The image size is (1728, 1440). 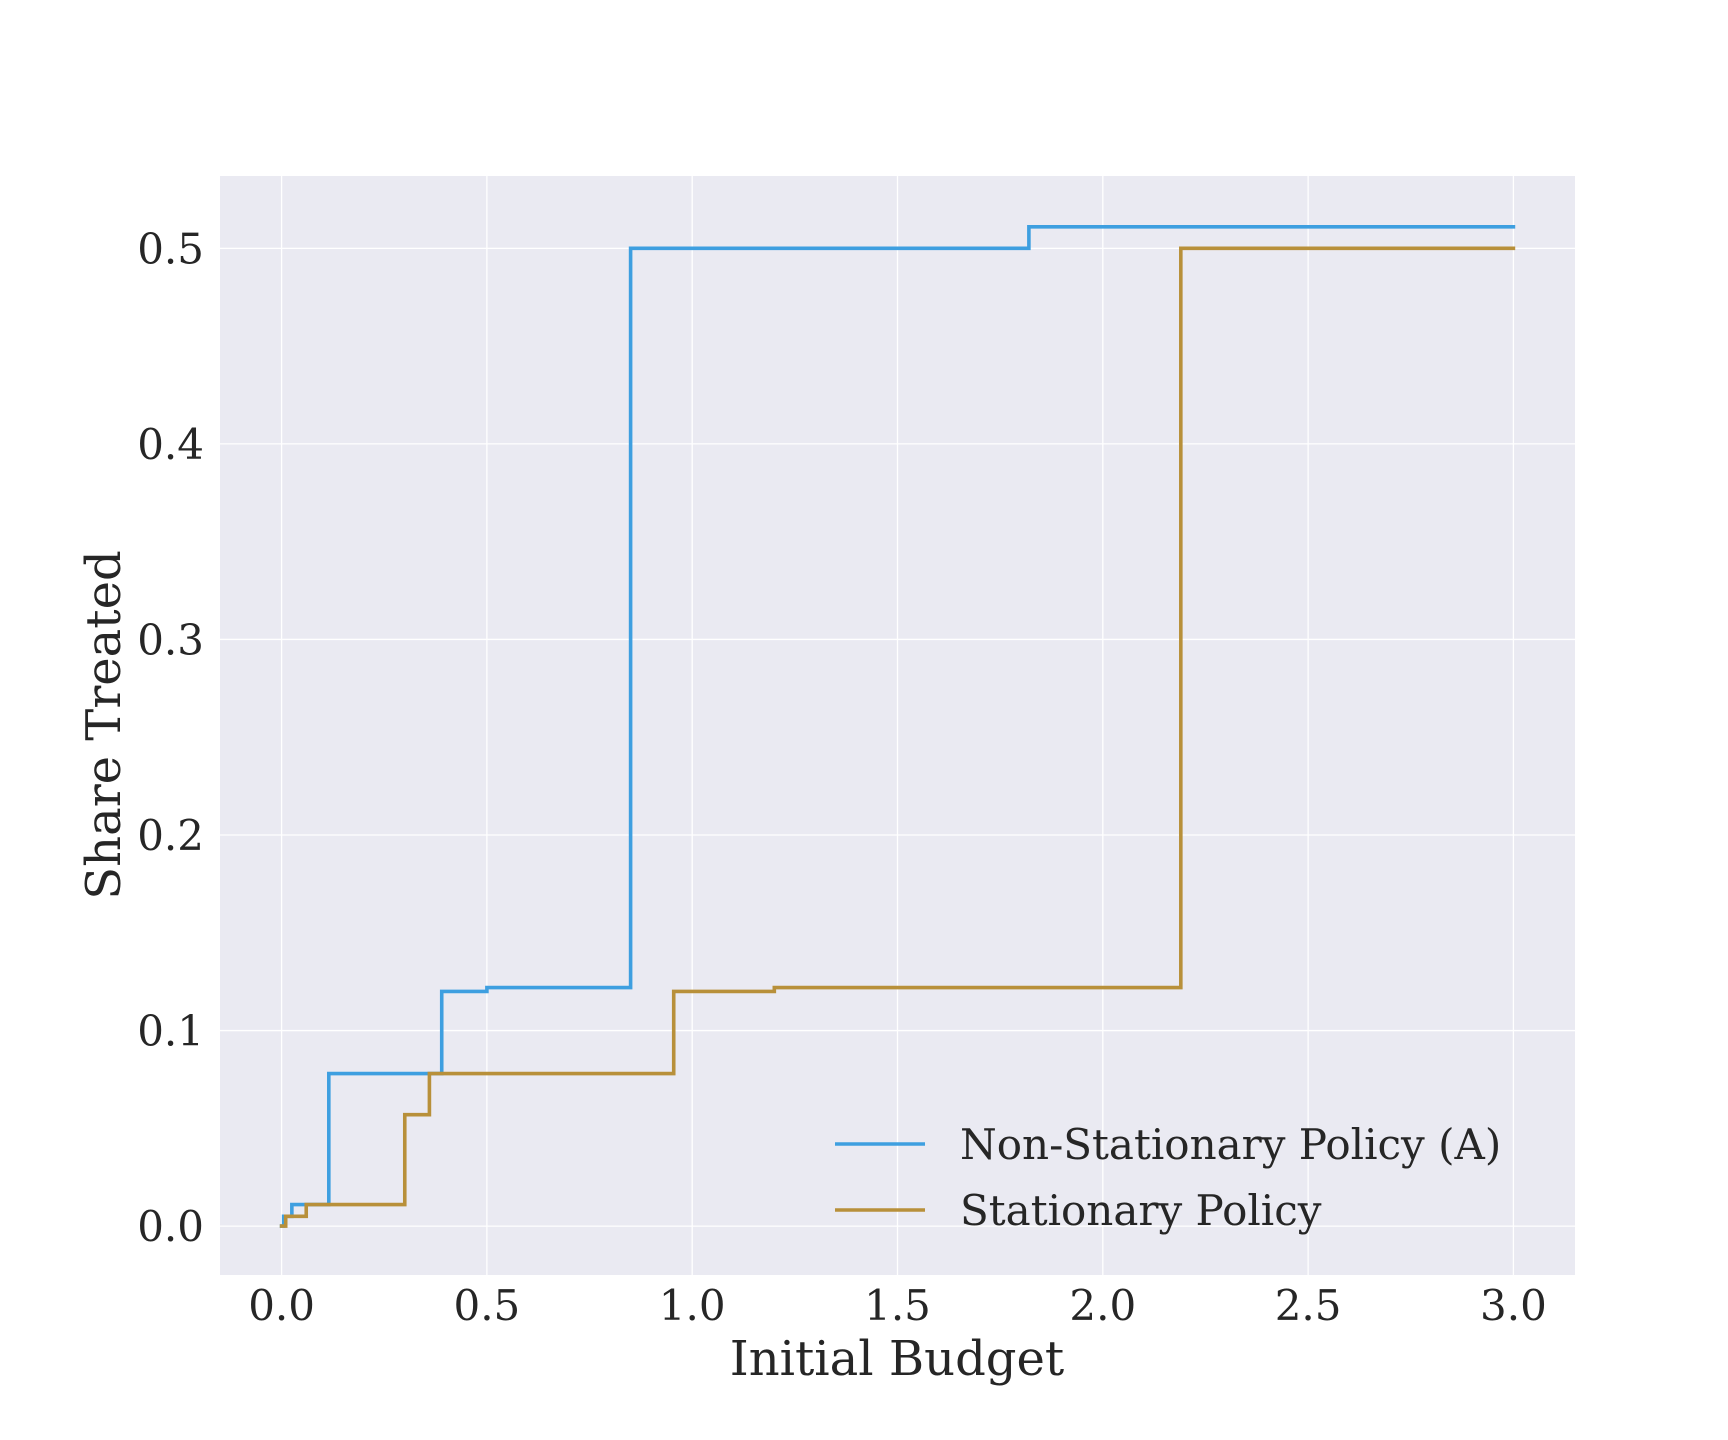 What do you see at coordinates (170, 444) in the screenshot?
I see `y-tick-label: 0.4` at bounding box center [170, 444].